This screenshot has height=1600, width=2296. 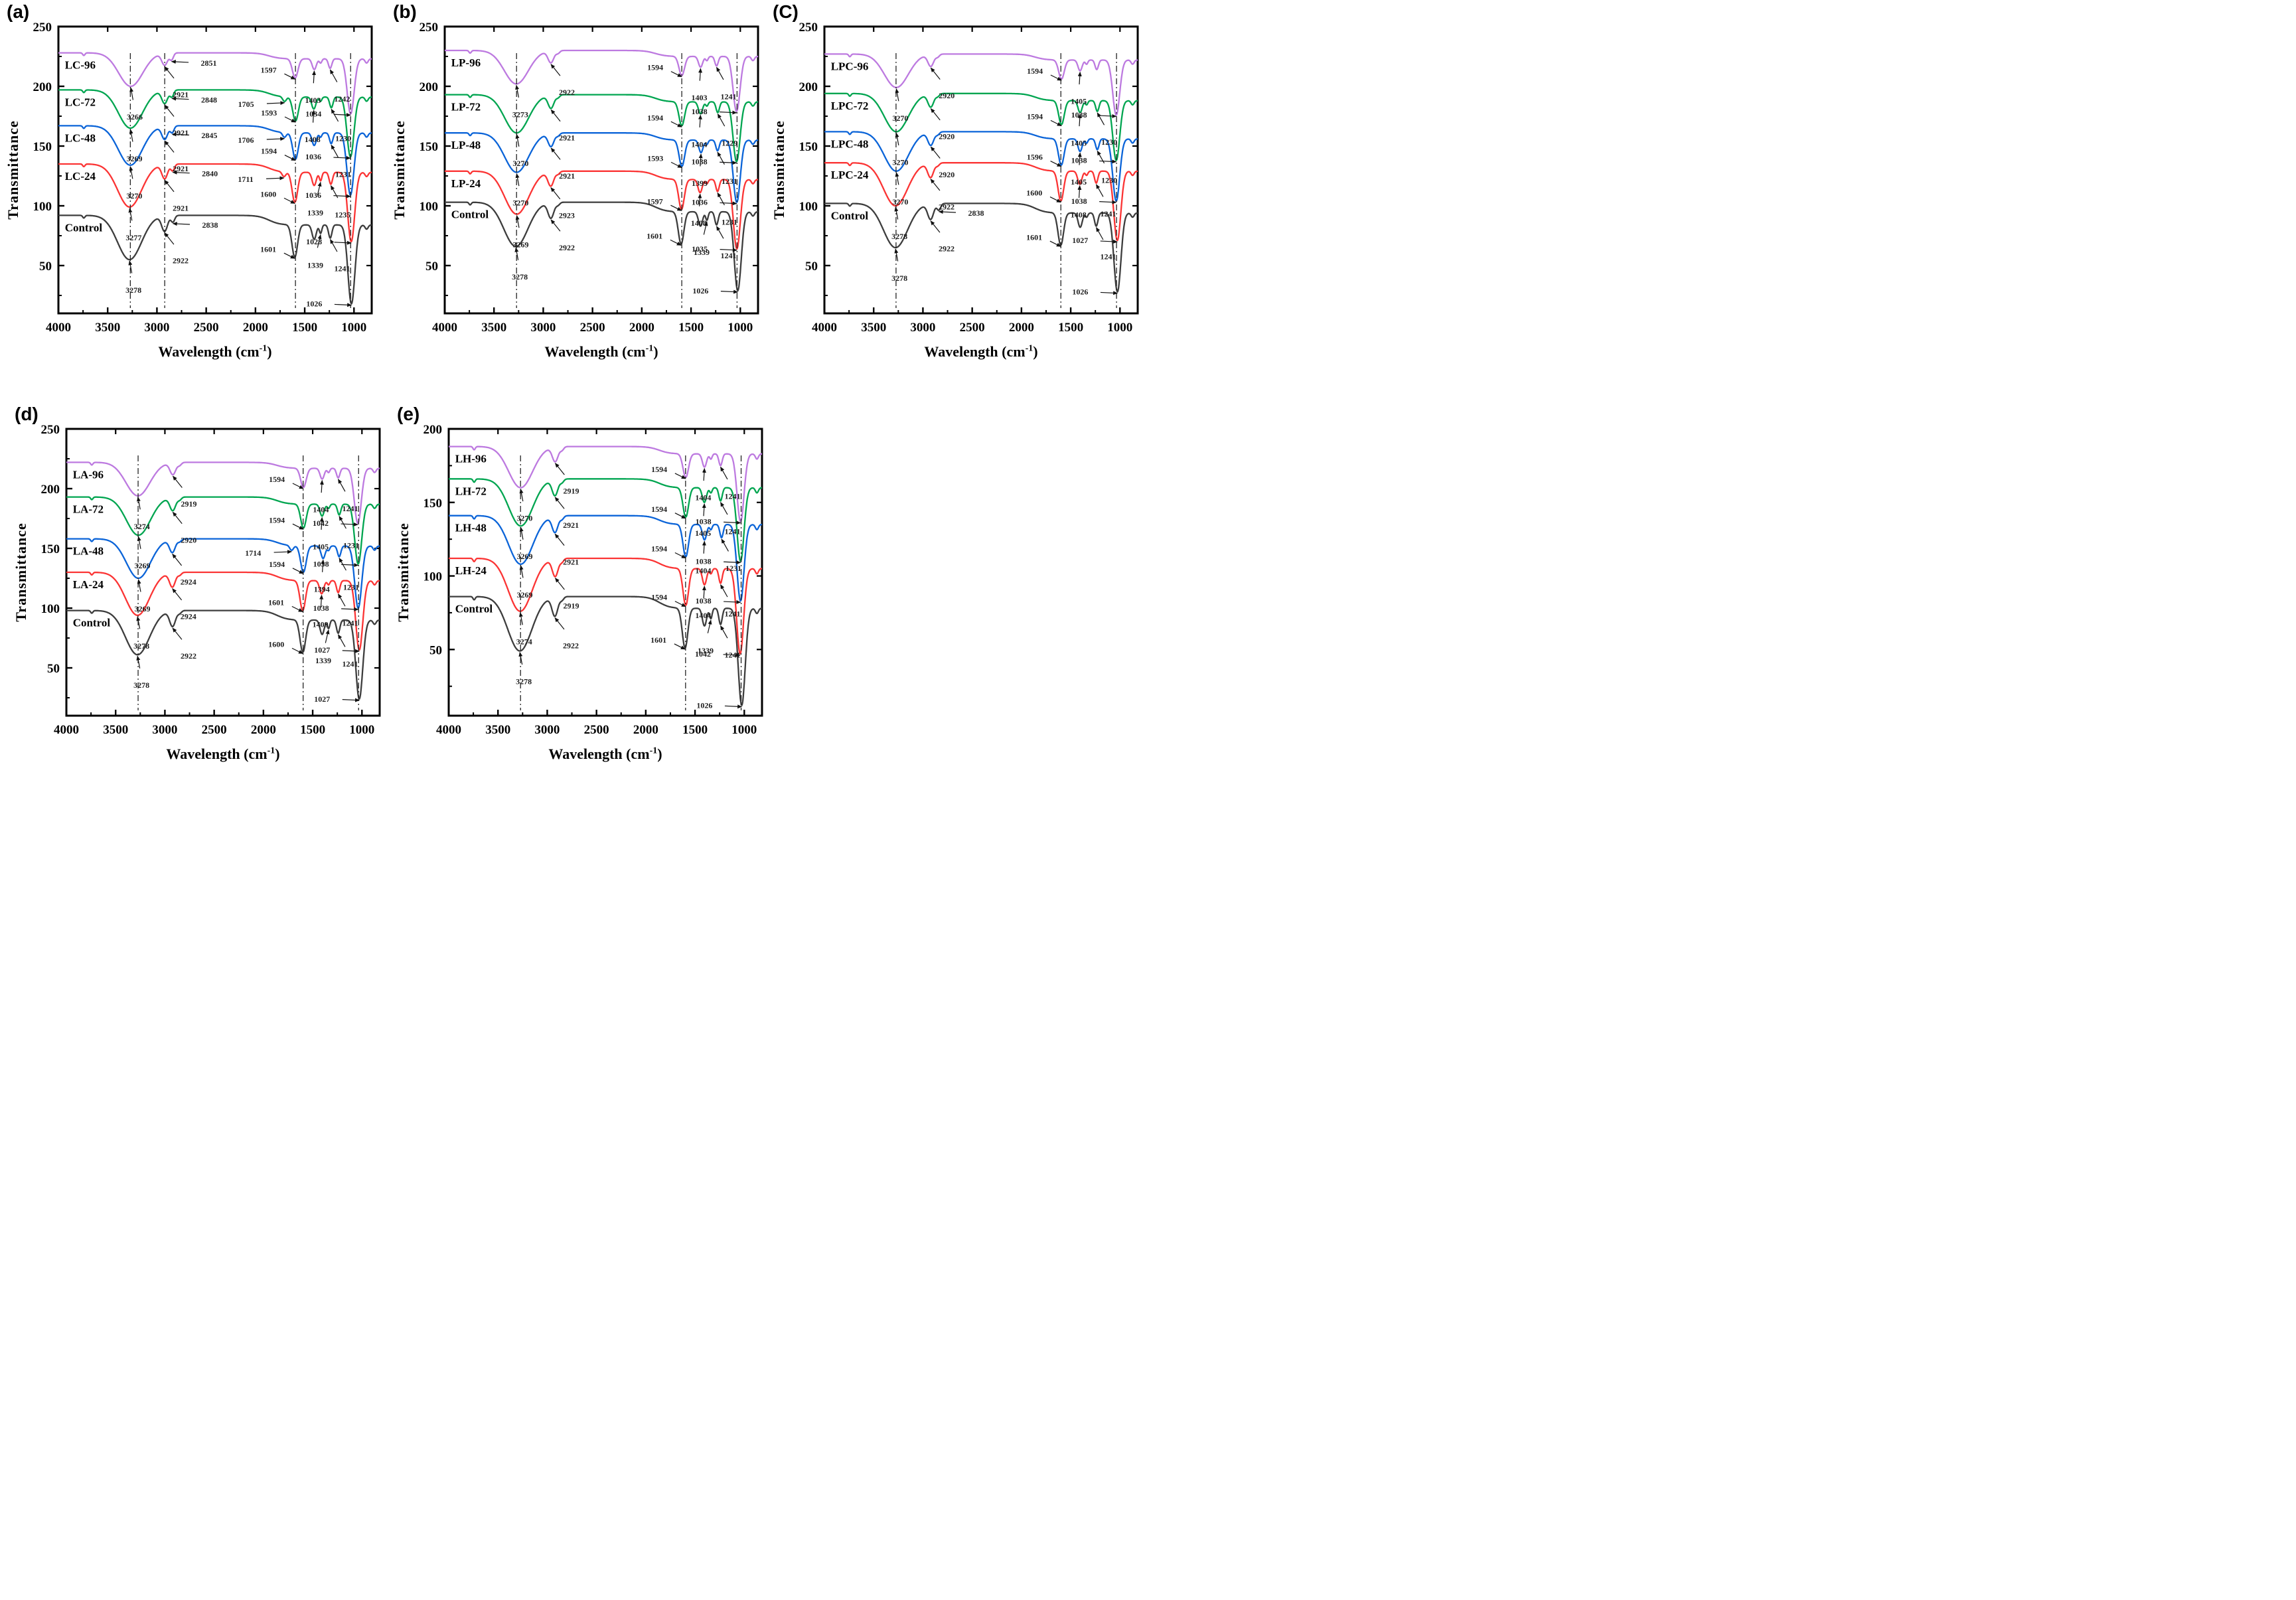 I want to click on svg-text: LC-96, so click(x=80, y=65).